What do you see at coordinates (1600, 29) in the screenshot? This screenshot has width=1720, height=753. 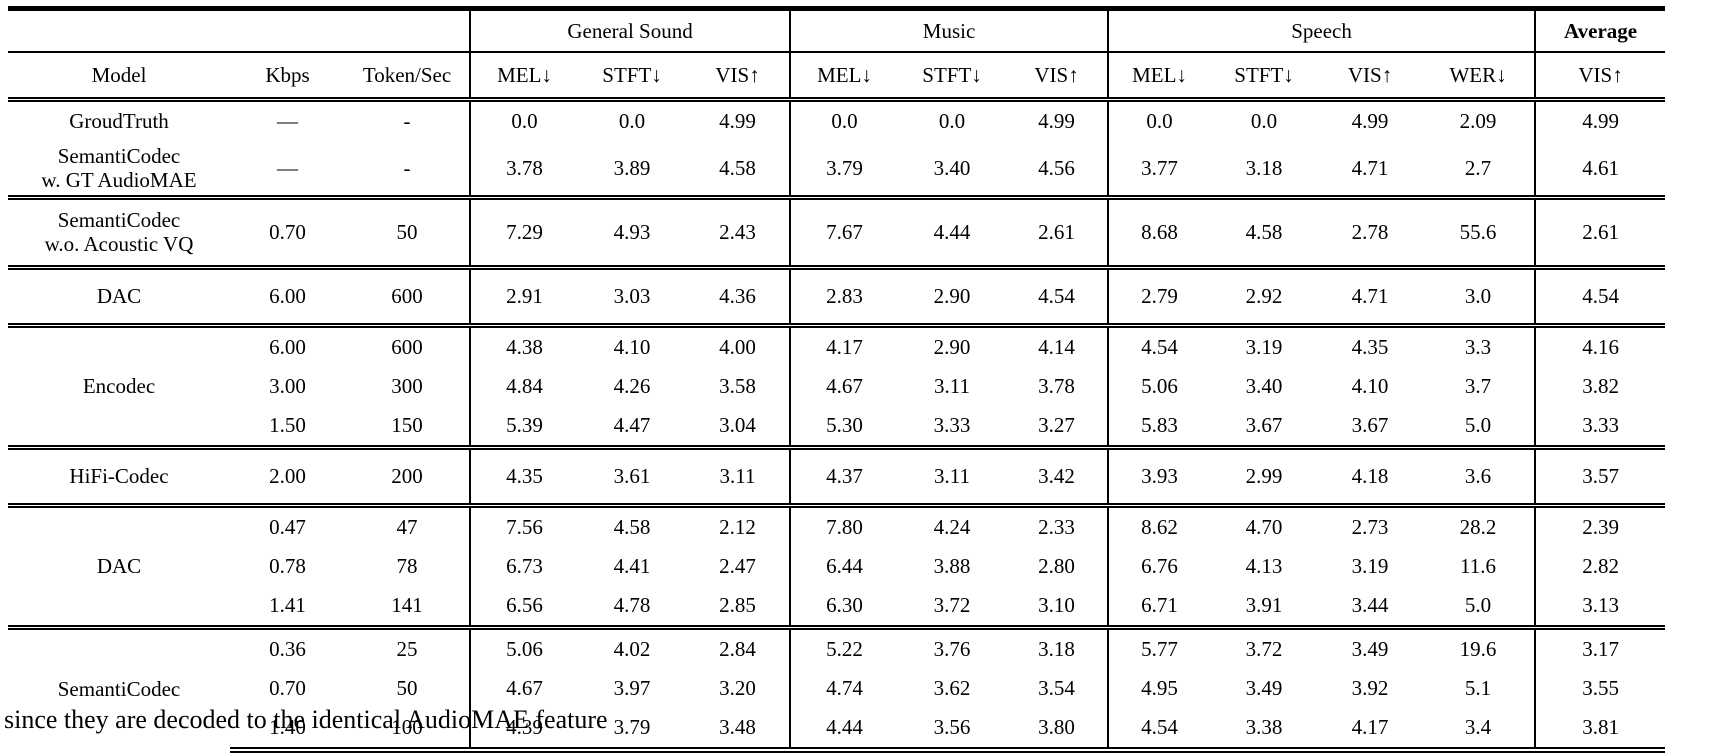 I see `group-header-average: Average` at bounding box center [1600, 29].